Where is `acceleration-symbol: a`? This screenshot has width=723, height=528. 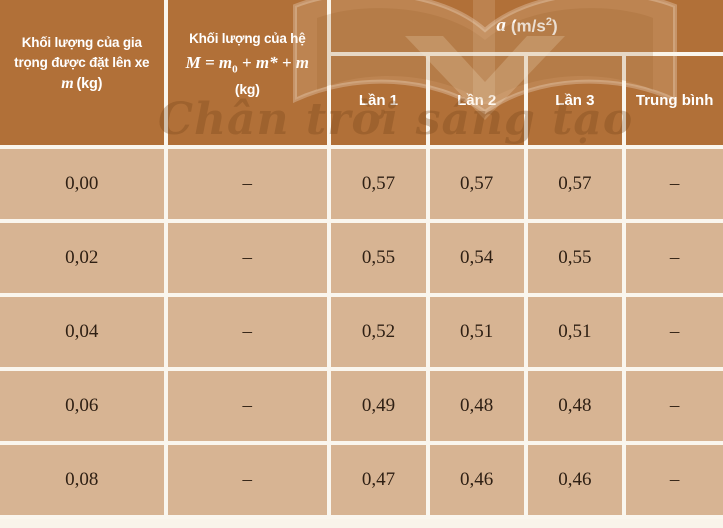 acceleration-symbol: a is located at coordinates (501, 25).